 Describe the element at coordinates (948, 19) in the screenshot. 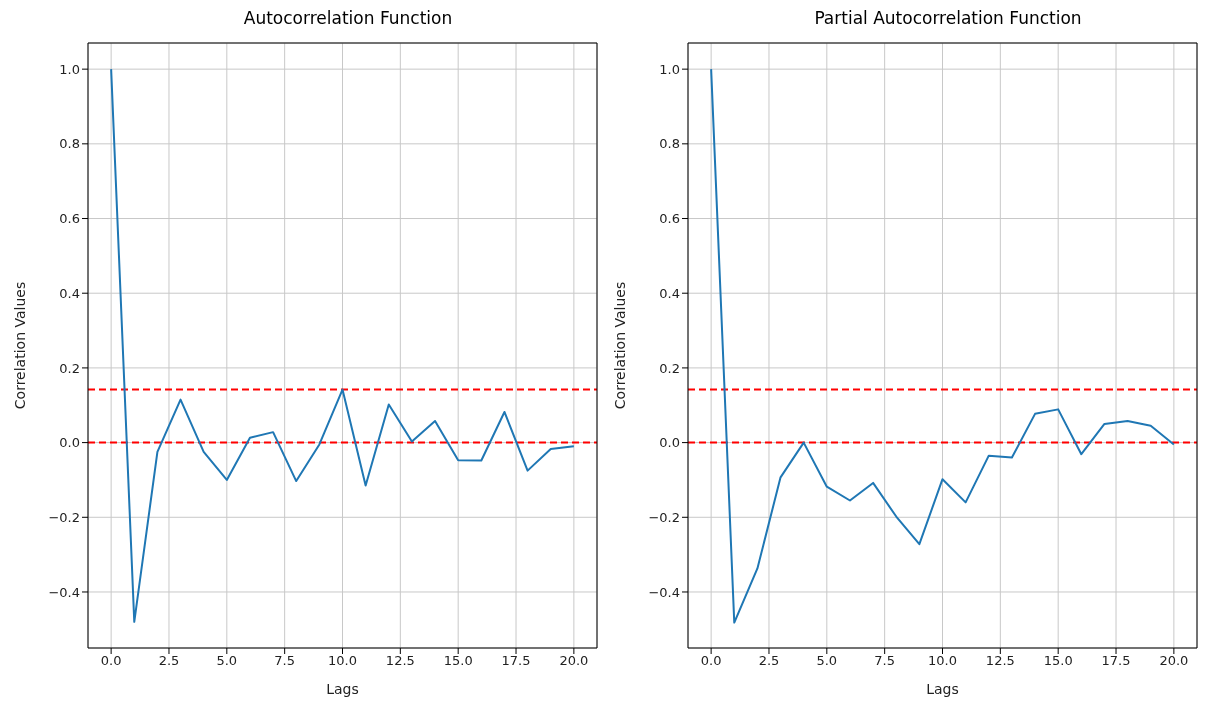

I see `chart-title: Partial Autocorrelation Function` at that location.